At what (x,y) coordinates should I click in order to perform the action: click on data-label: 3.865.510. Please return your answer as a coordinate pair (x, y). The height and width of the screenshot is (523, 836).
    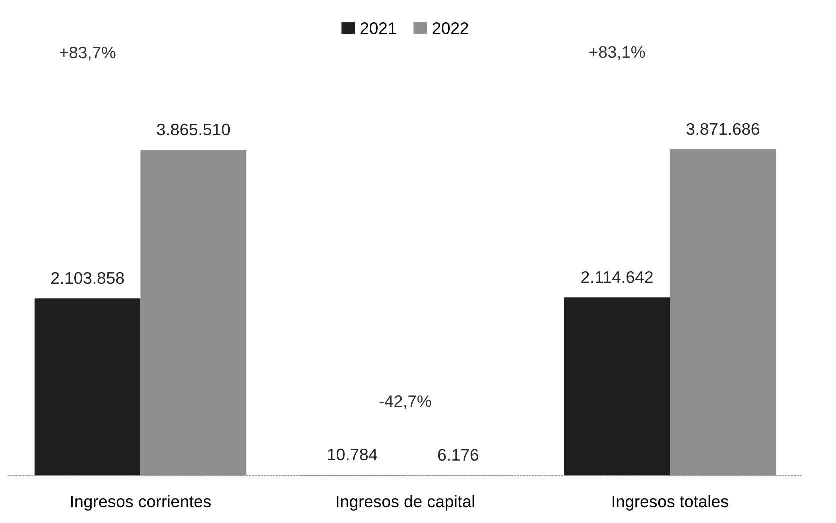
    Looking at the image, I should click on (193, 130).